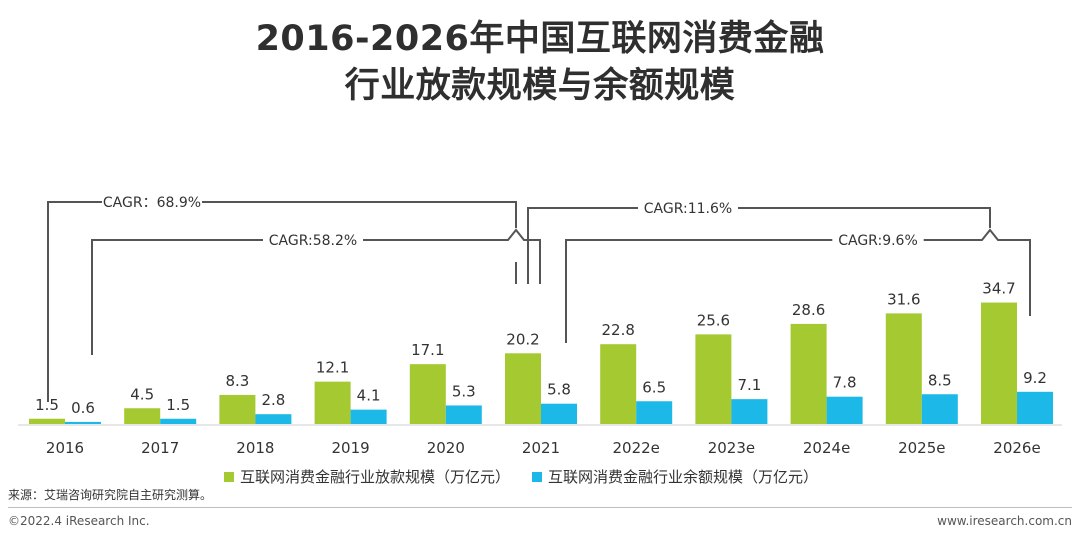 This screenshot has width=1080, height=540. I want to click on data-label-balance-2021: 5.8, so click(559, 390).